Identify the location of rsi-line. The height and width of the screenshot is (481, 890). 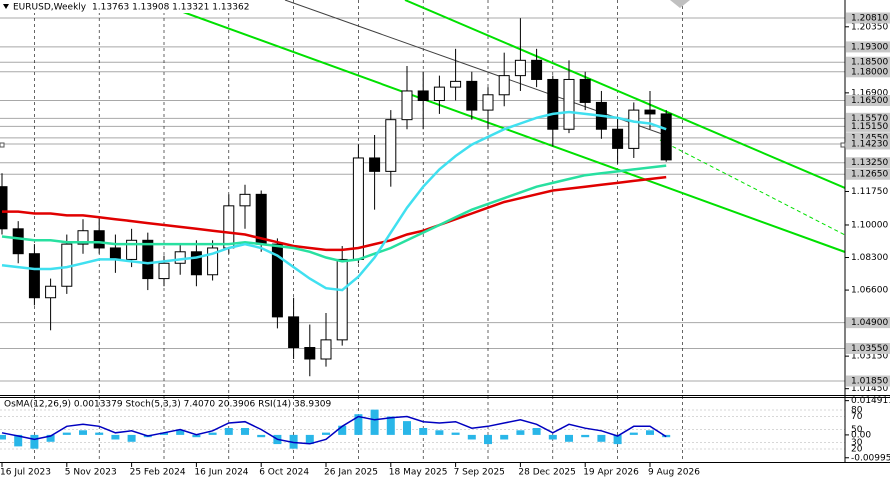
(334, 430).